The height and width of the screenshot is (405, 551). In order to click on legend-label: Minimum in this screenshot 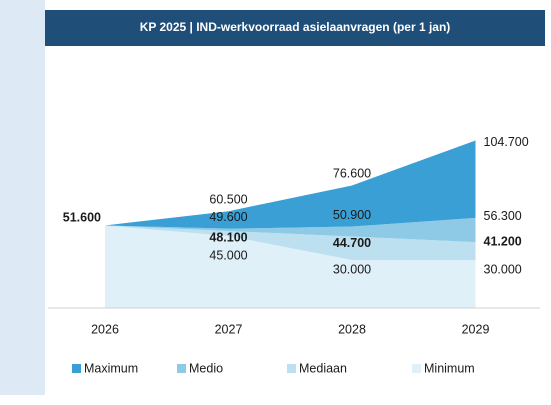, I will do `click(449, 368)`.